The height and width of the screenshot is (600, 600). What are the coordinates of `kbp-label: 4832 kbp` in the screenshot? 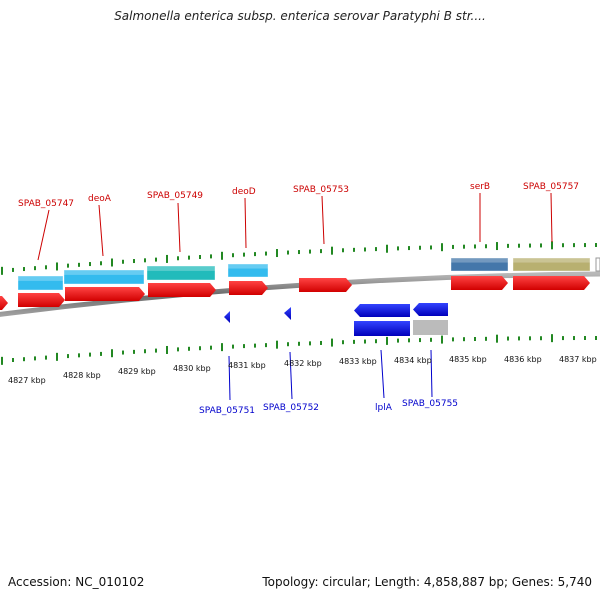 It's located at (303, 363).